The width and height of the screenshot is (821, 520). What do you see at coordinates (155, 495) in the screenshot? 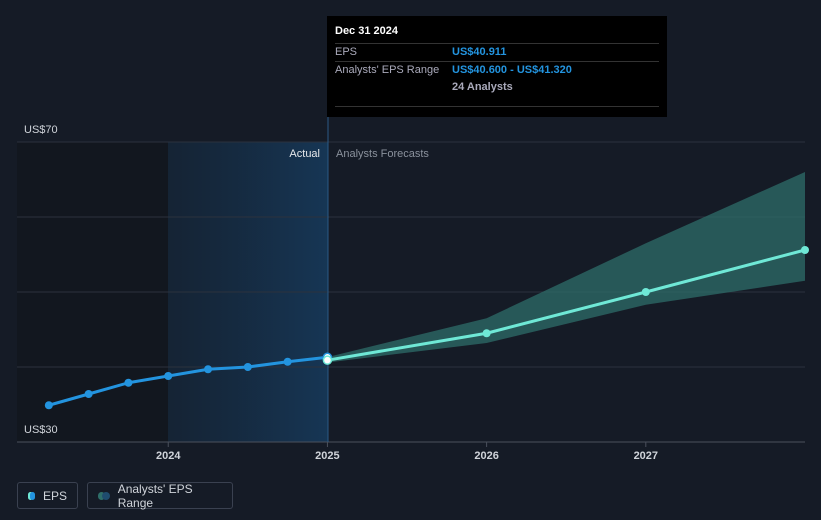
I see `legend-label: Analysts' EPS Range` at bounding box center [155, 495].